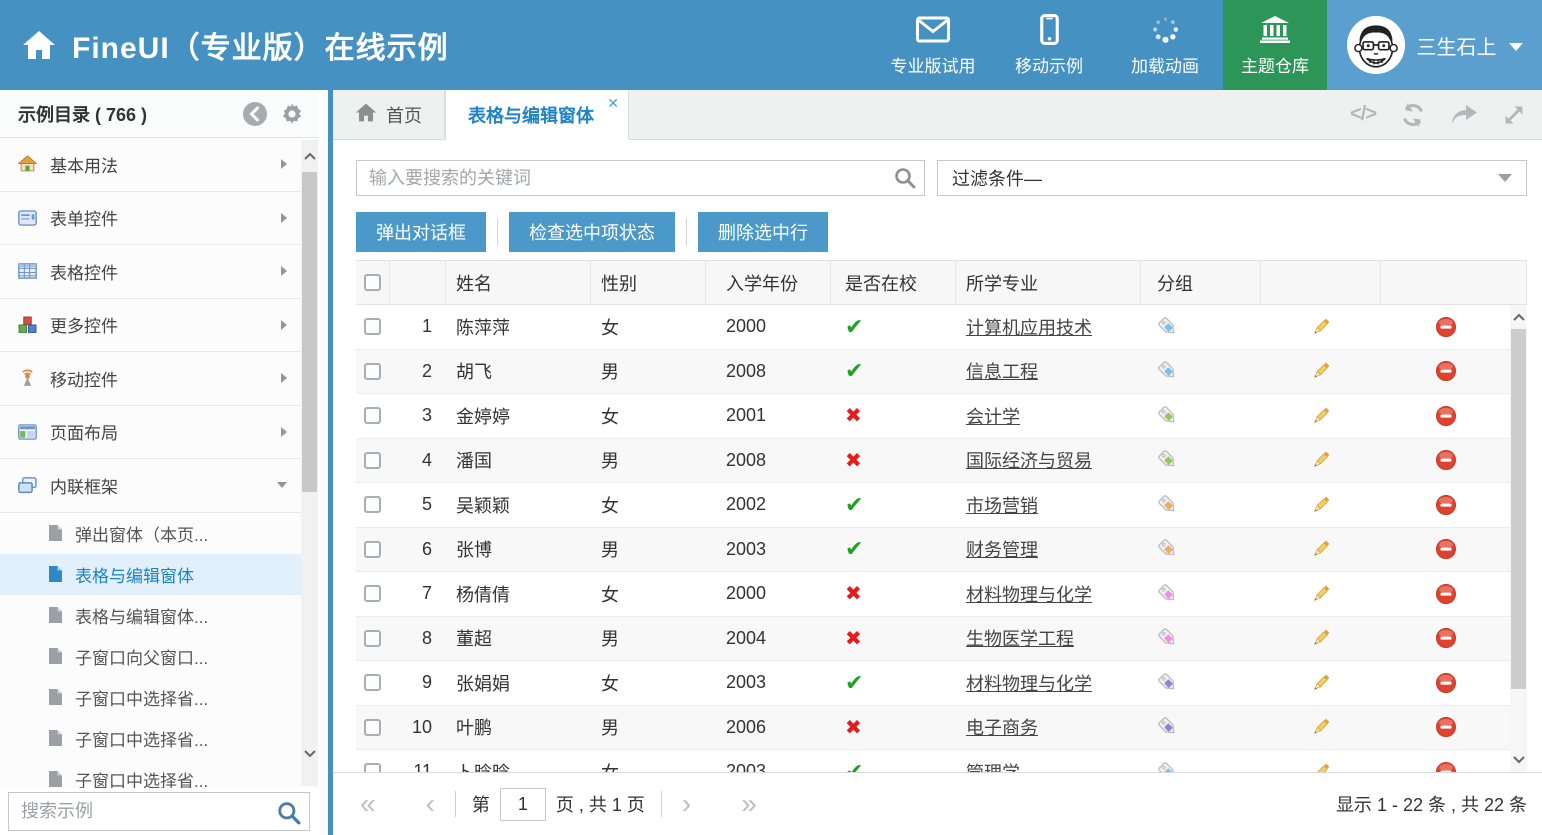 This screenshot has width=1542, height=835. I want to click on forward-icon, so click(1464, 115).